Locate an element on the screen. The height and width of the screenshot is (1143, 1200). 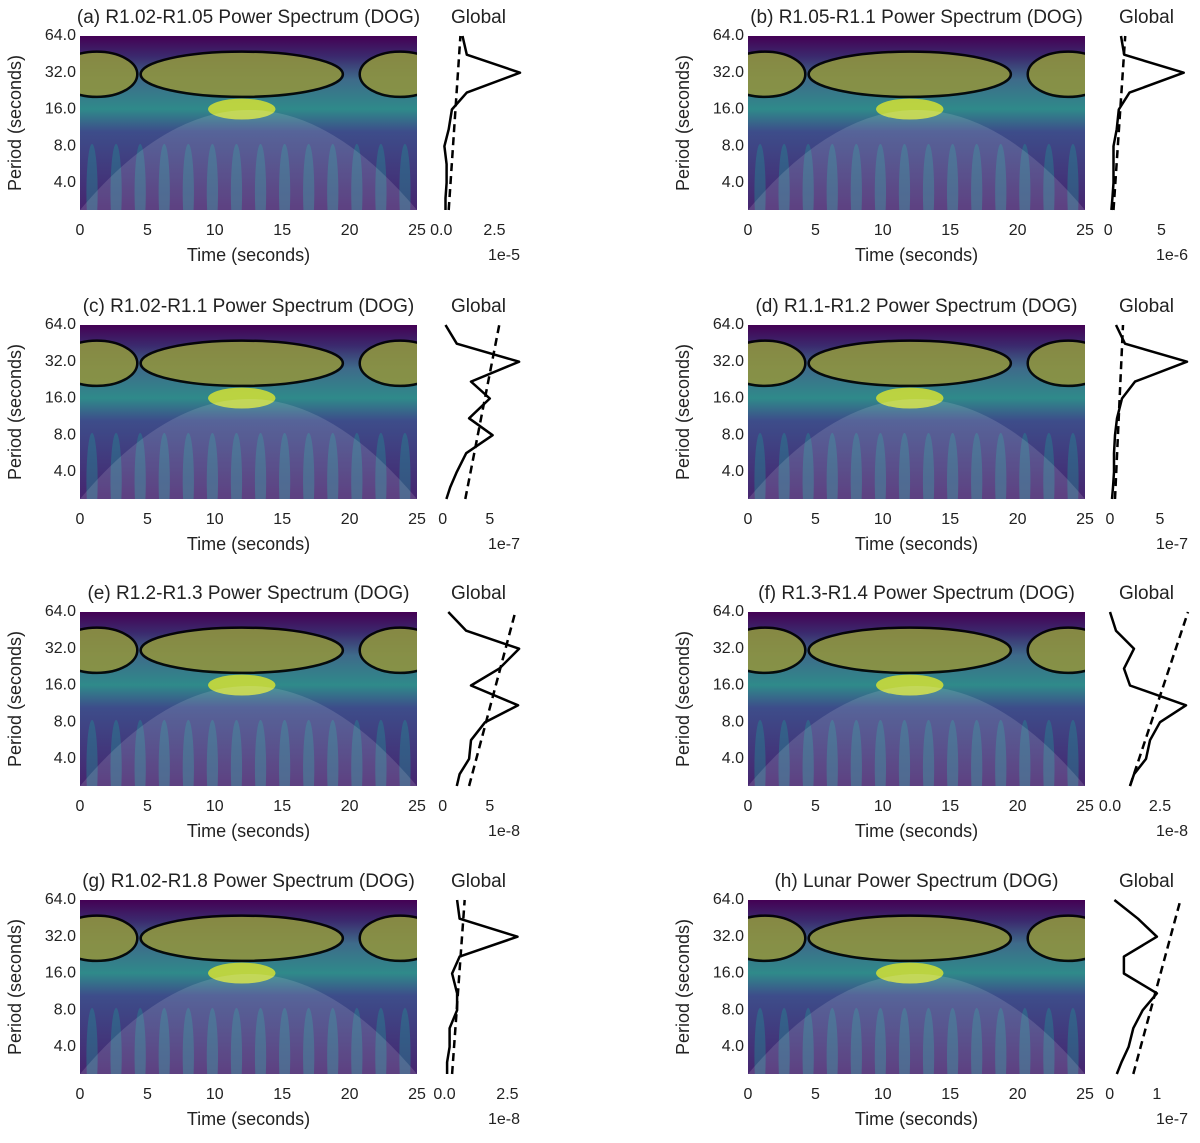
global-tick-label: 5 is located at coordinates (489, 519).